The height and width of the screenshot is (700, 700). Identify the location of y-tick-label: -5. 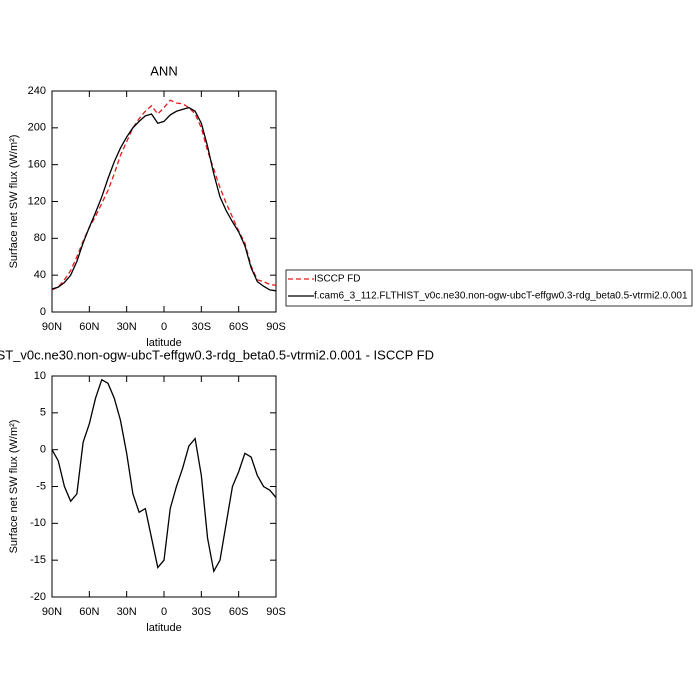
(41, 486).